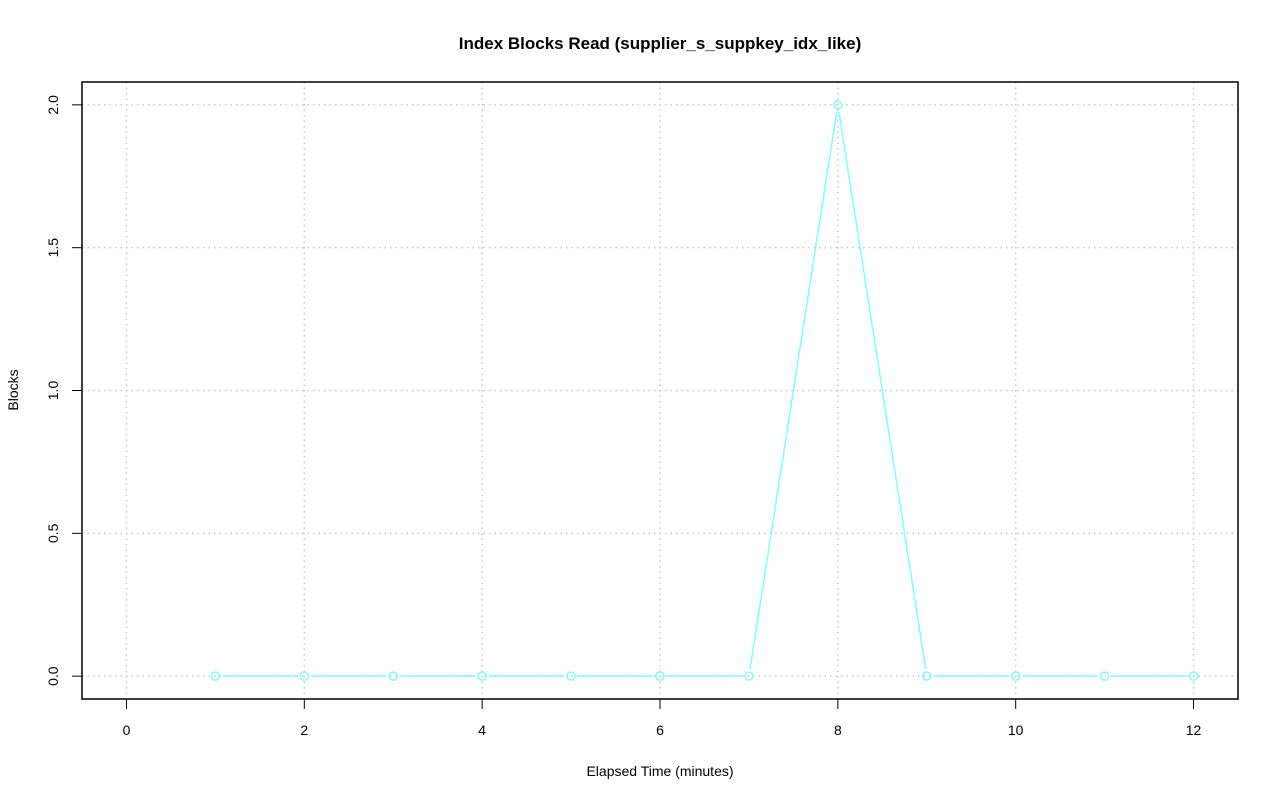  Describe the element at coordinates (304, 730) in the screenshot. I see `x-tick-label: 2` at that location.